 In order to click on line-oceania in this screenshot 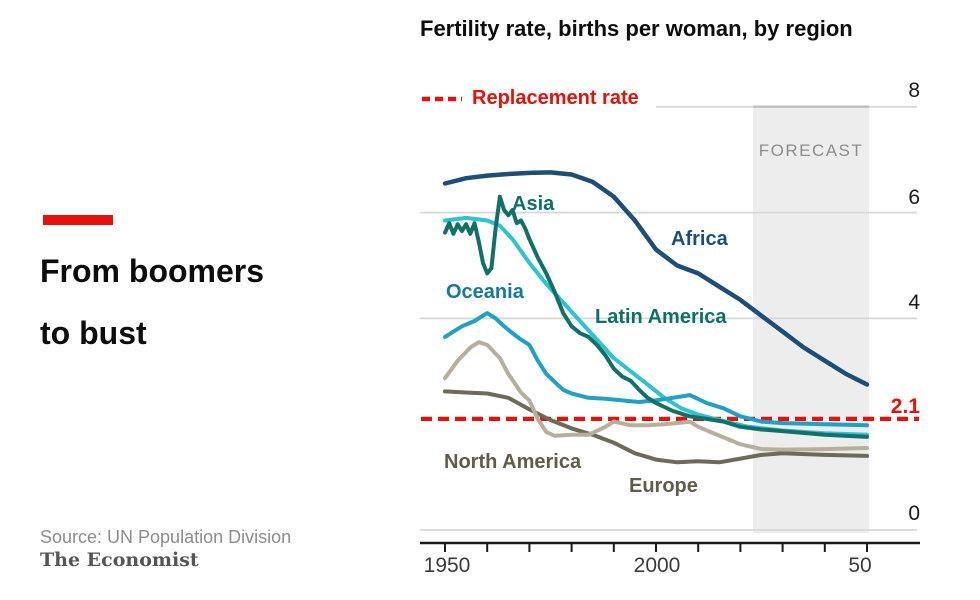, I will do `click(656, 369)`.